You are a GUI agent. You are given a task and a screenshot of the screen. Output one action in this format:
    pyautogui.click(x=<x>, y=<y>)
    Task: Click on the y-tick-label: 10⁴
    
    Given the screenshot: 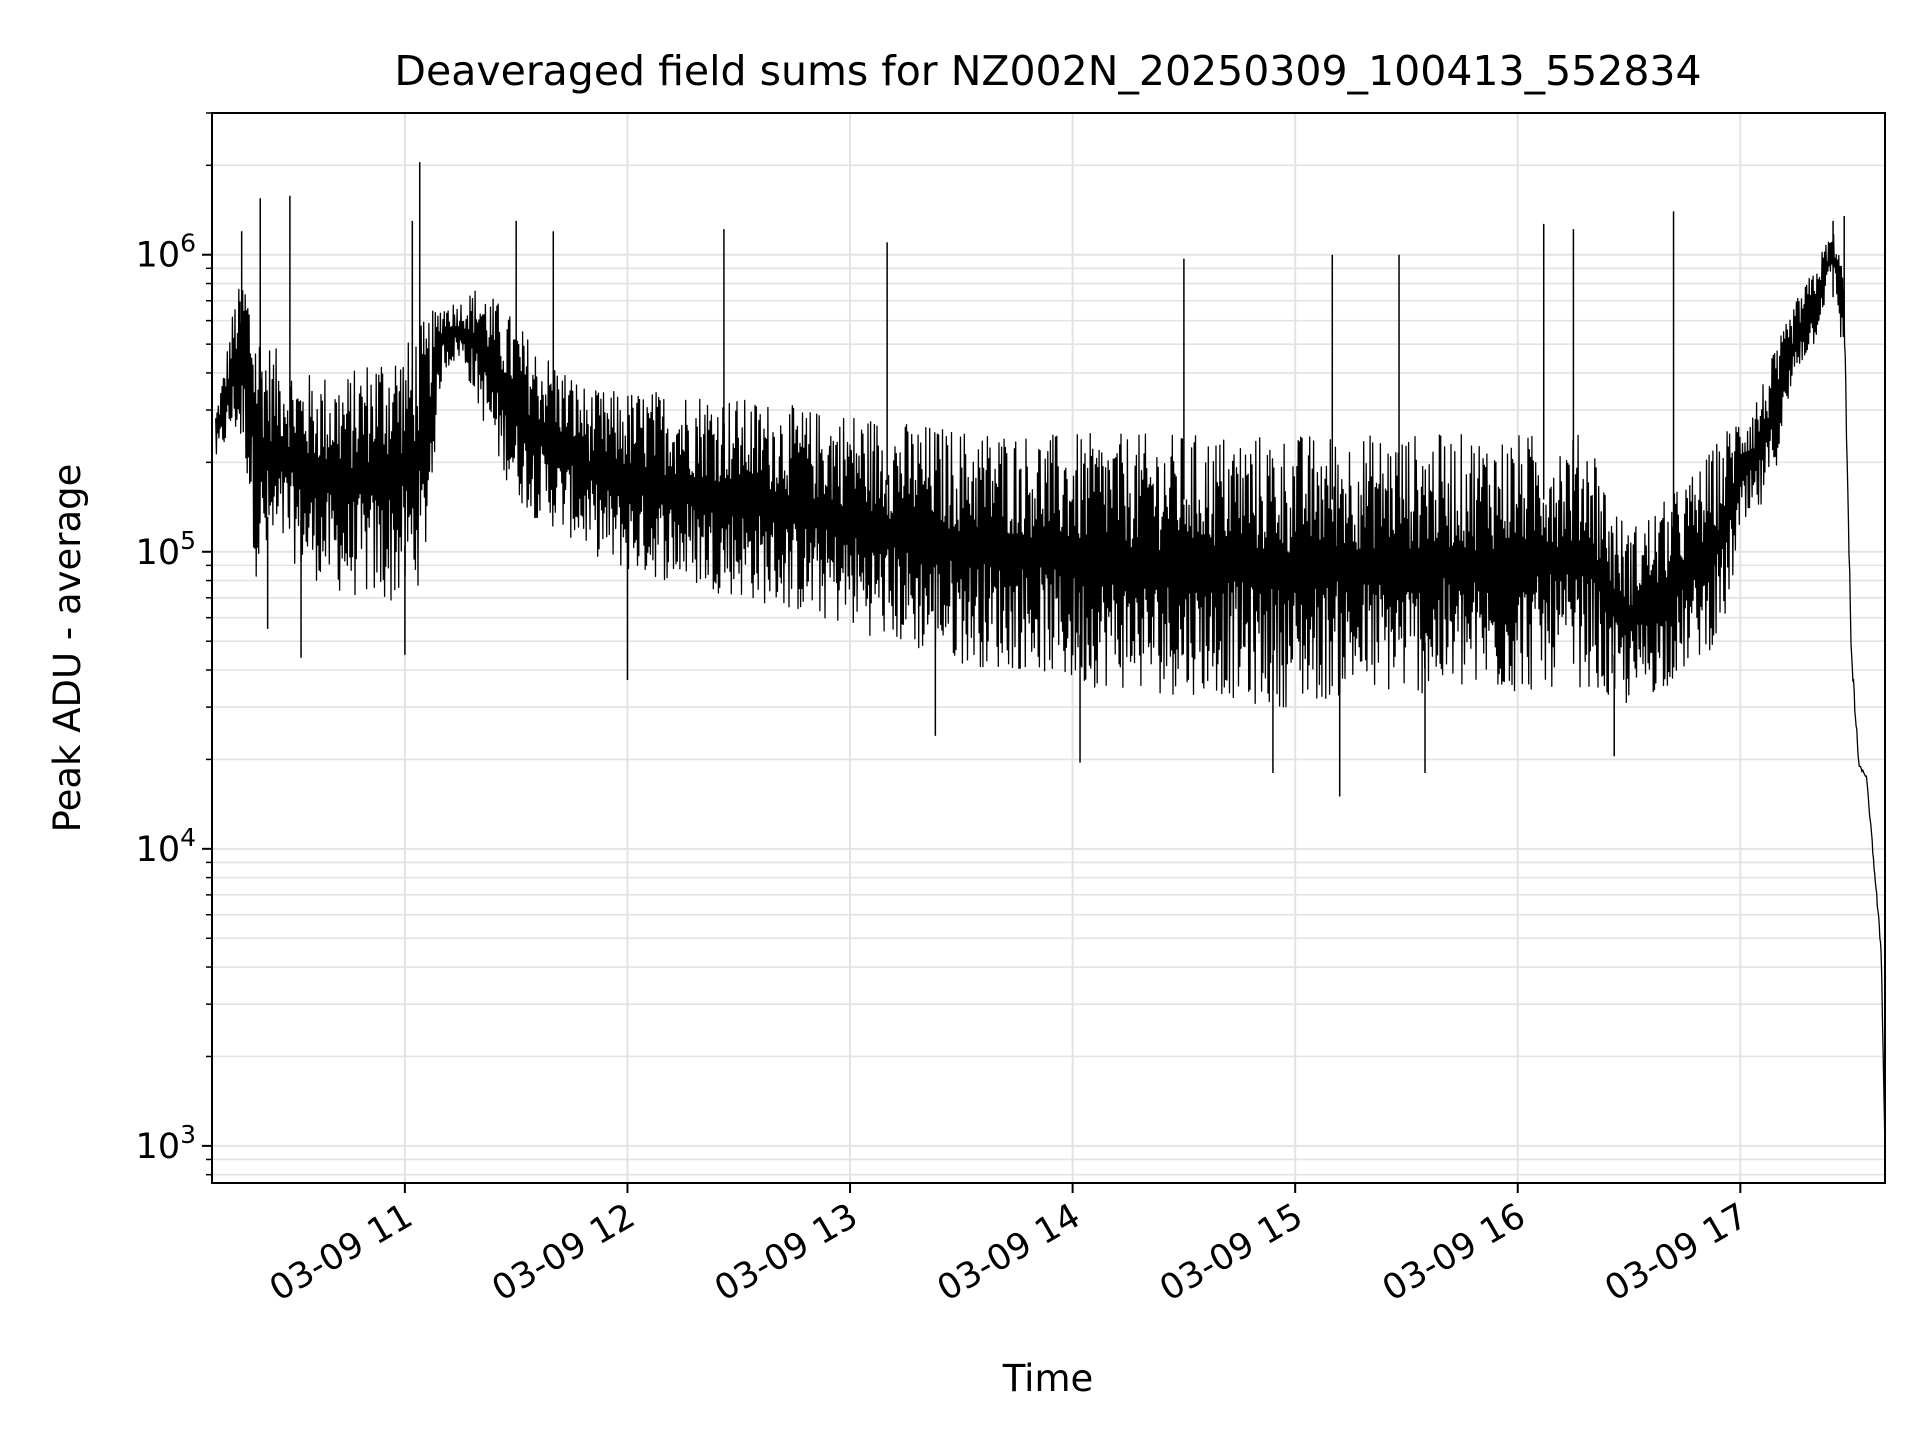 What is the action you would take?
    pyautogui.click(x=166, y=846)
    